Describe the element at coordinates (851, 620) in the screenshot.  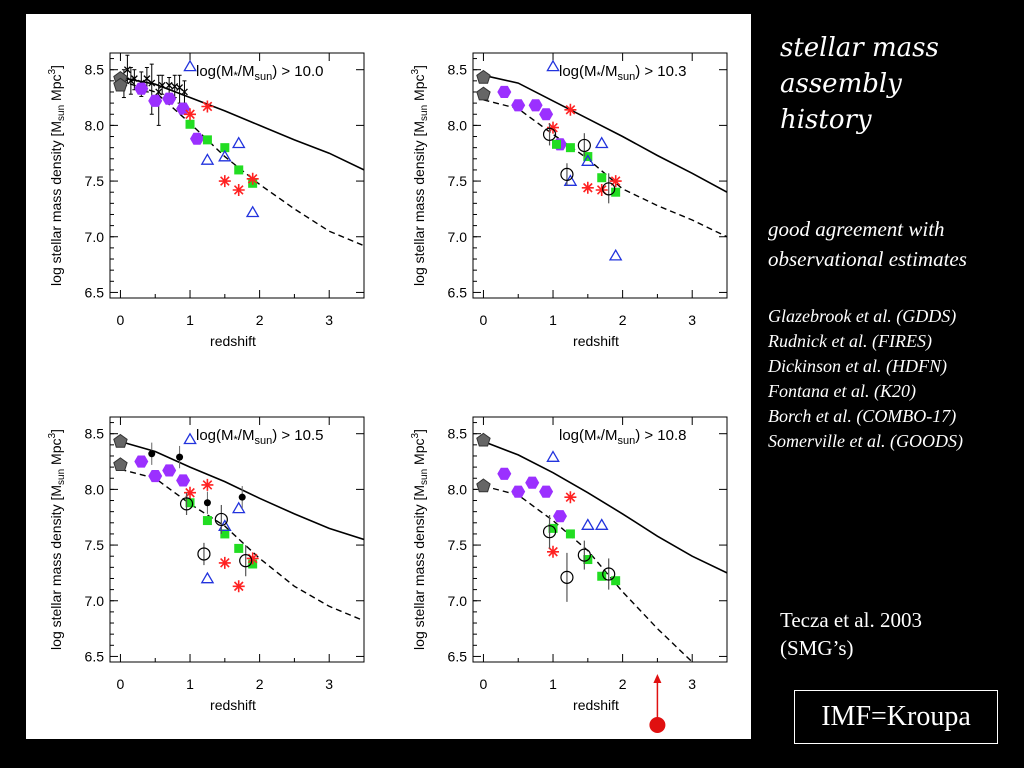
I see `tecza-line: Tecza et al. 2003` at that location.